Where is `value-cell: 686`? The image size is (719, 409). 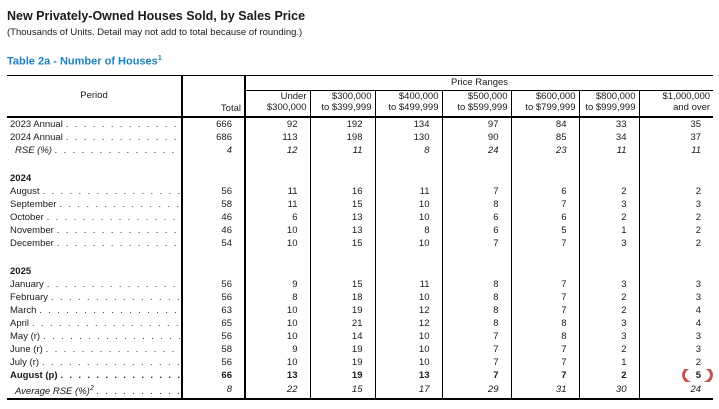 value-cell: 686 is located at coordinates (214, 137).